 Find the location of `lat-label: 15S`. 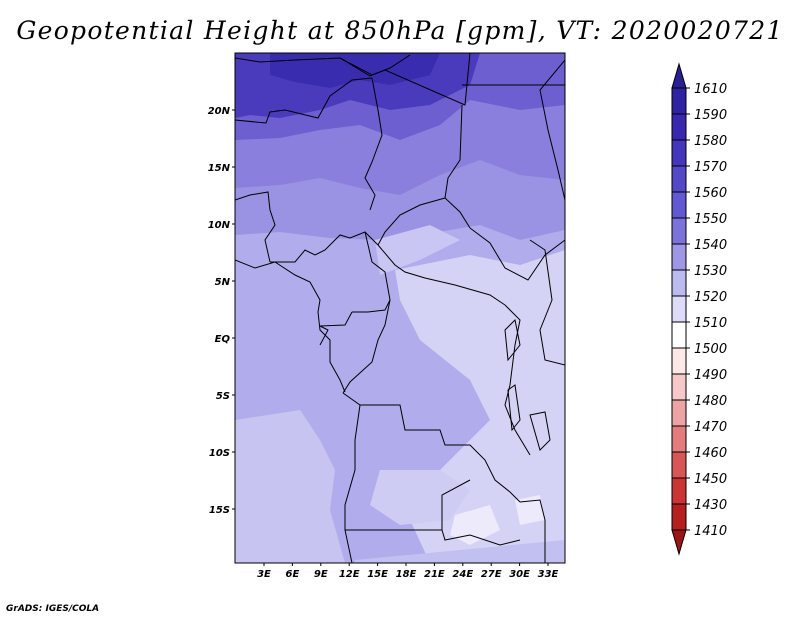

lat-label: 15S is located at coordinates (219, 510).